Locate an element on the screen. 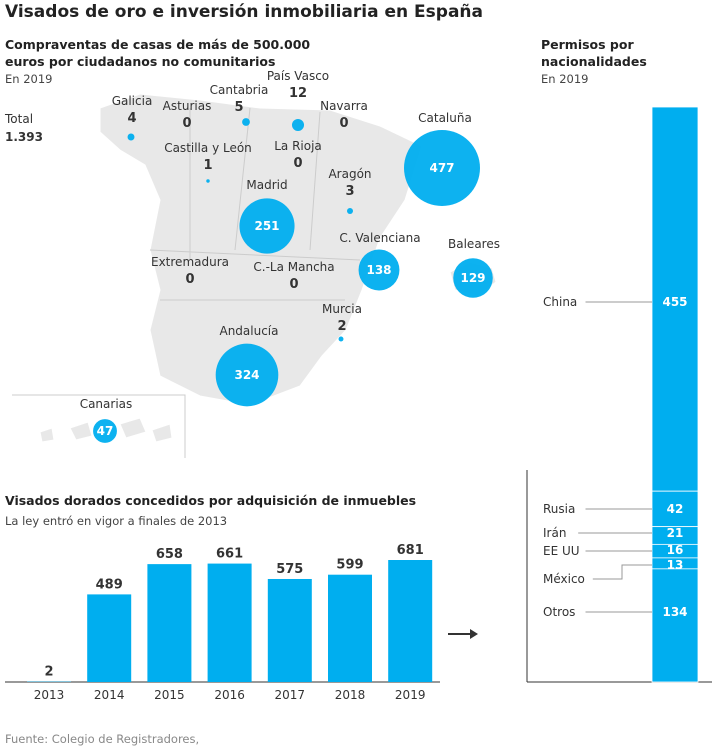  stack-subtitle: En 2019 is located at coordinates (565, 79).